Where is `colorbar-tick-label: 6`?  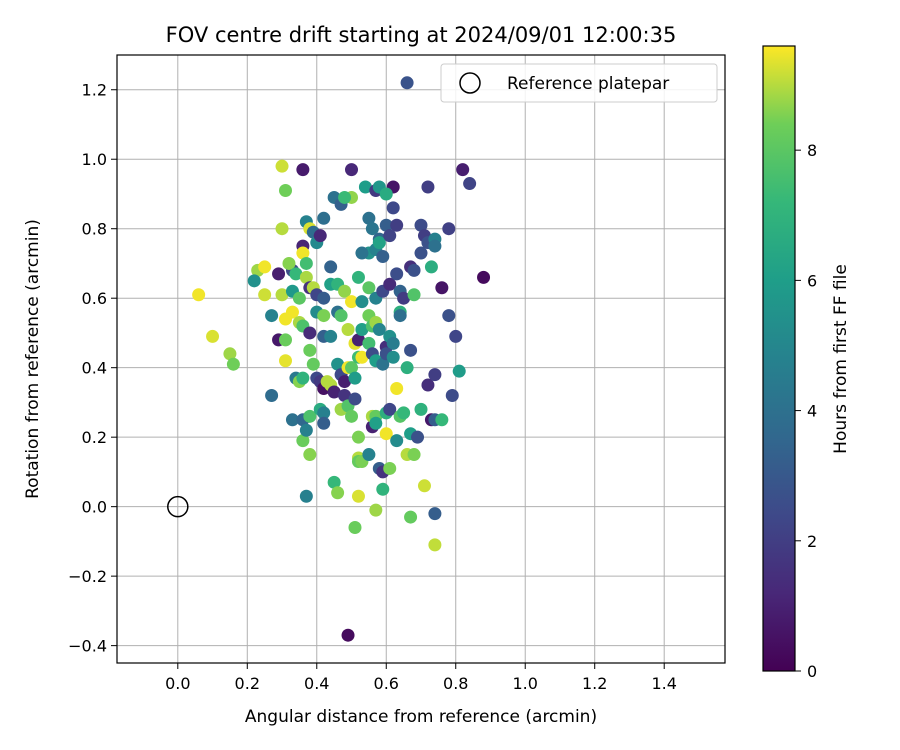
colorbar-tick-label: 6 is located at coordinates (812, 280).